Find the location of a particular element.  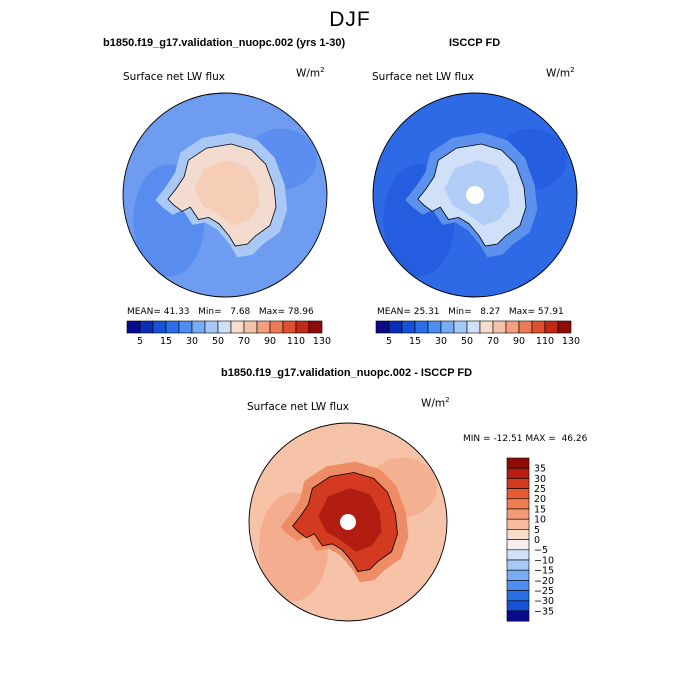

colorbar-tick-label: −35 is located at coordinates (544, 611).